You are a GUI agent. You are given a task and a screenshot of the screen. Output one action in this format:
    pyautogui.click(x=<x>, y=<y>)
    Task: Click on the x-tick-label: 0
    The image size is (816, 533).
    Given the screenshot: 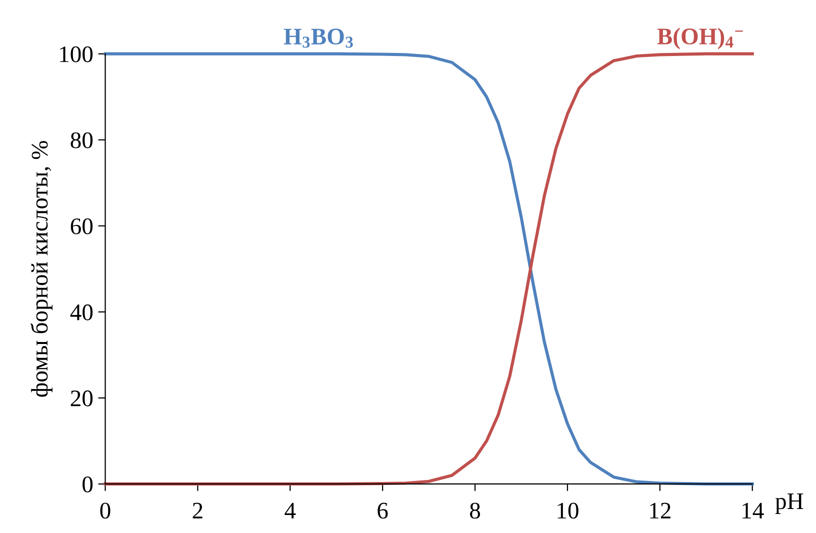 What is the action you would take?
    pyautogui.click(x=105, y=510)
    